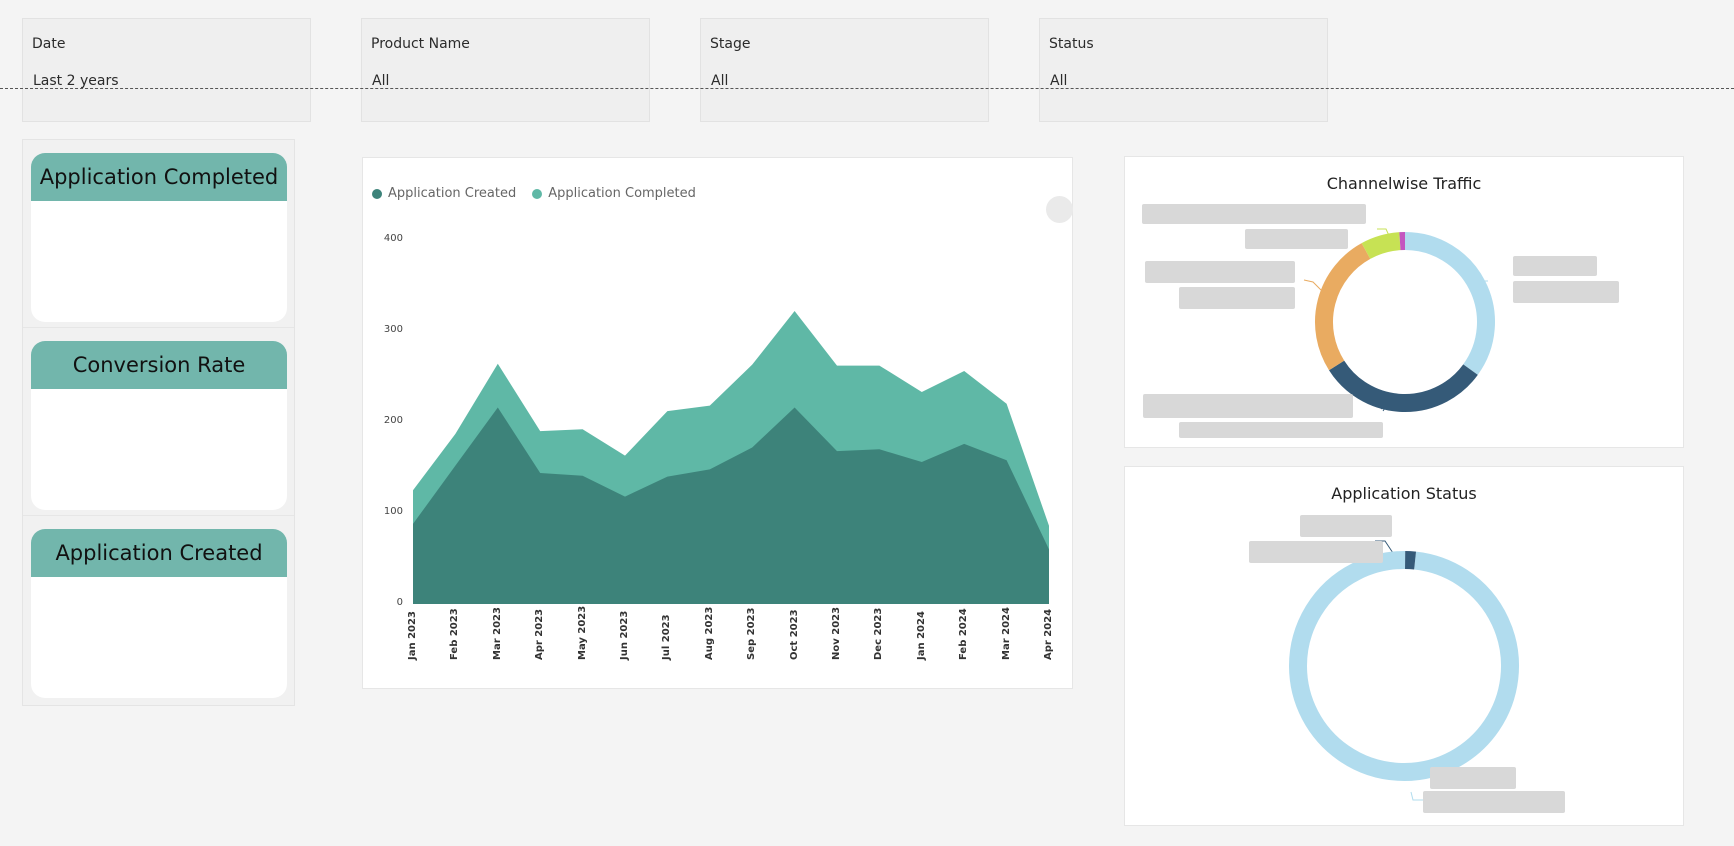  I want to click on area-series-application-created, so click(731, 505).